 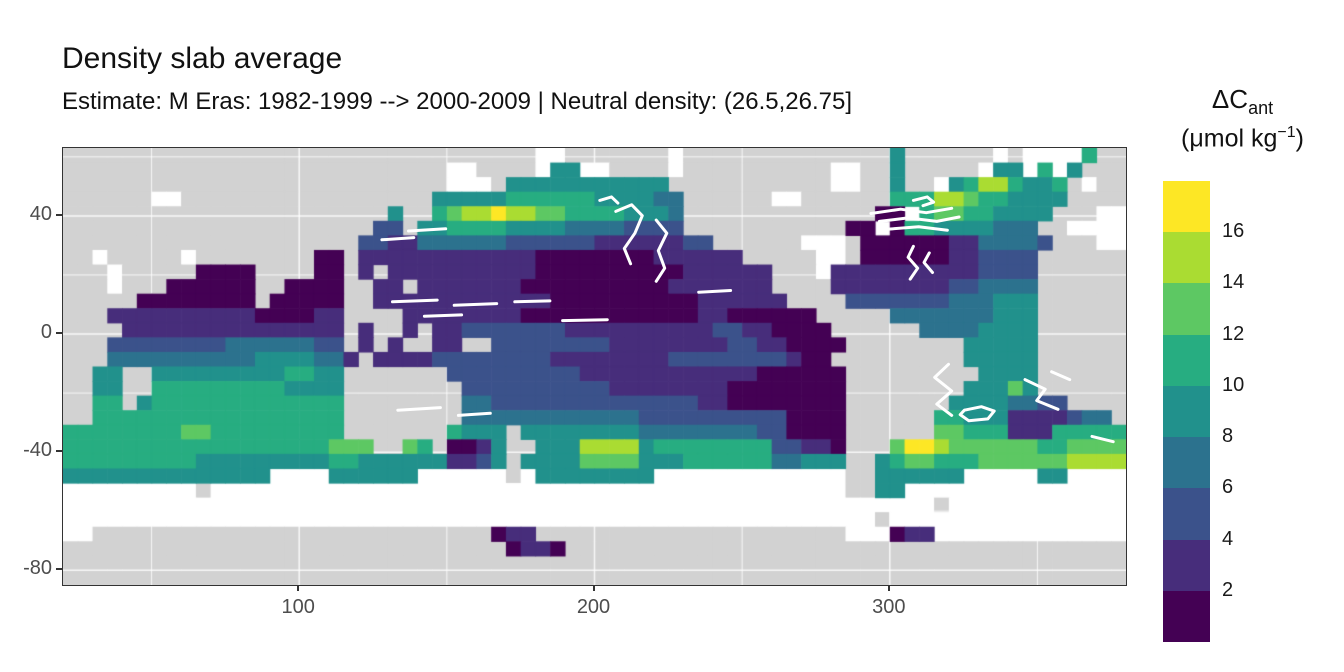 What do you see at coordinates (46, 332) in the screenshot?
I see `y-tick-label: 0` at bounding box center [46, 332].